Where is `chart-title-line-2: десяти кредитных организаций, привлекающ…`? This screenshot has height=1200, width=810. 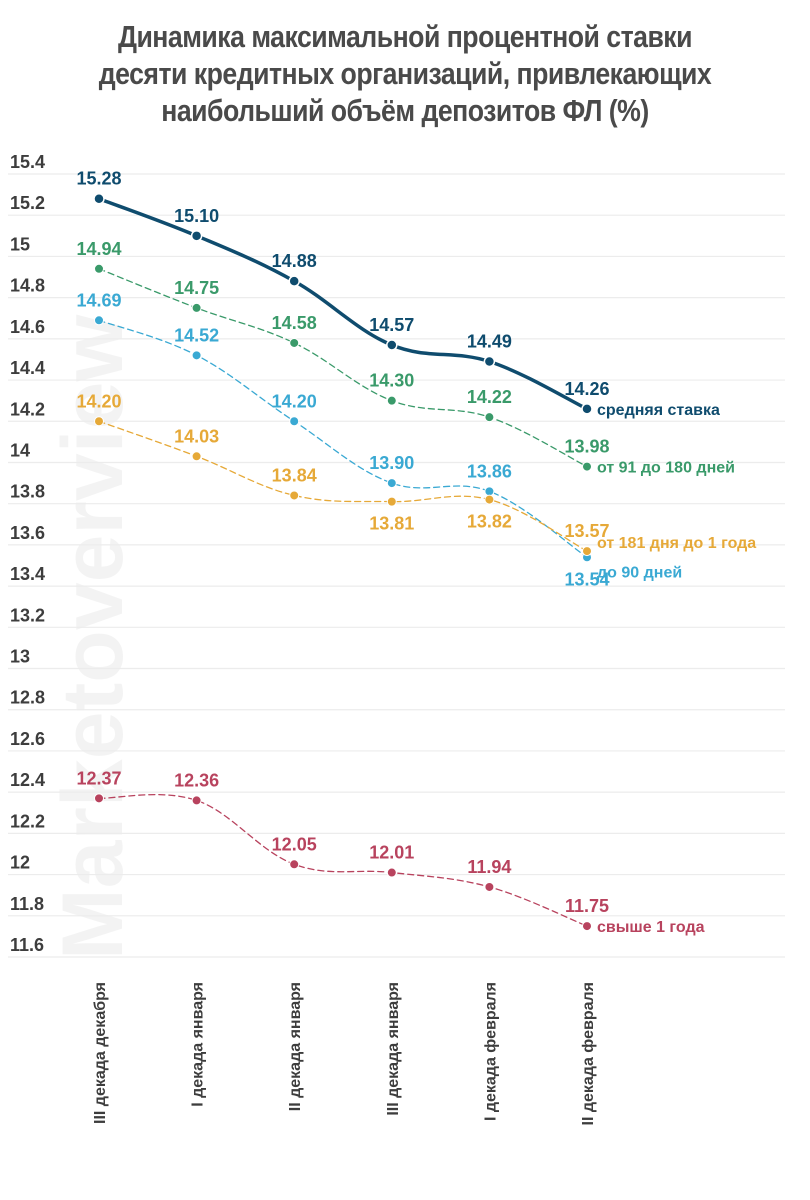 chart-title-line-2: десяти кредитных организаций, привлекающ… is located at coordinates (405, 73).